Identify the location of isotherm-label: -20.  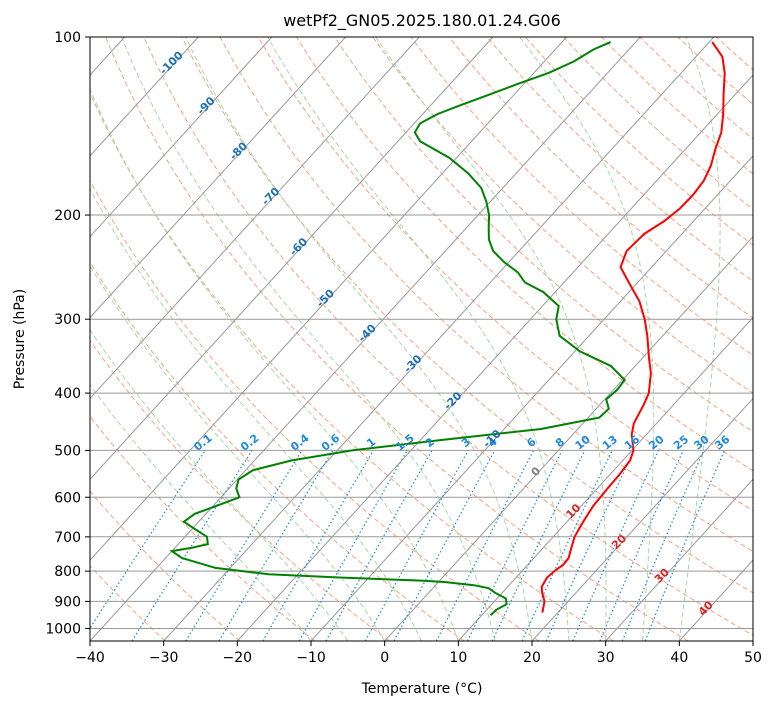
(452, 400).